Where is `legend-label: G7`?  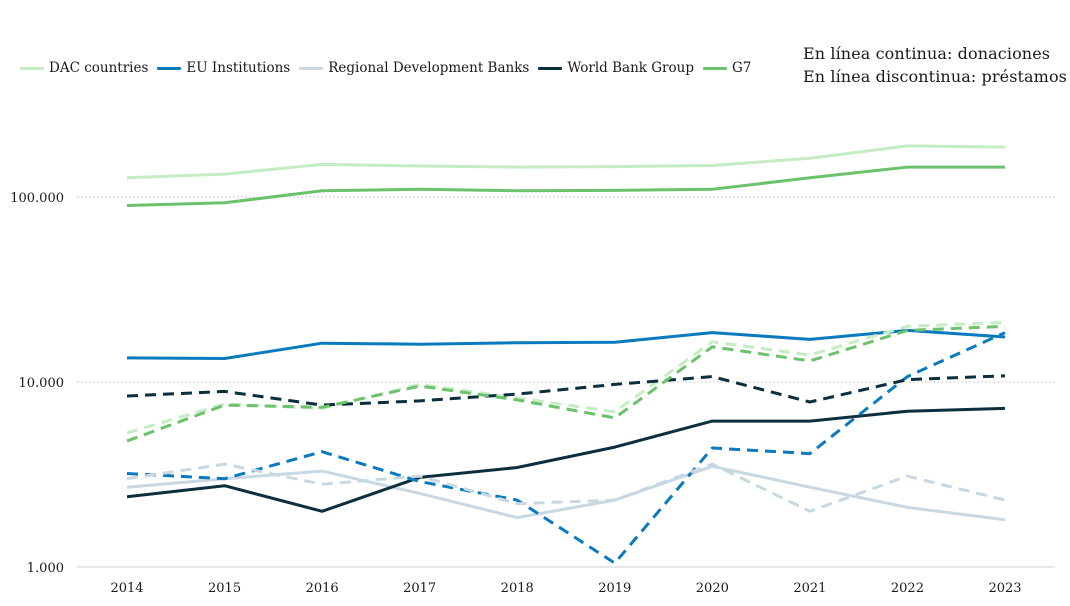 legend-label: G7 is located at coordinates (741, 68).